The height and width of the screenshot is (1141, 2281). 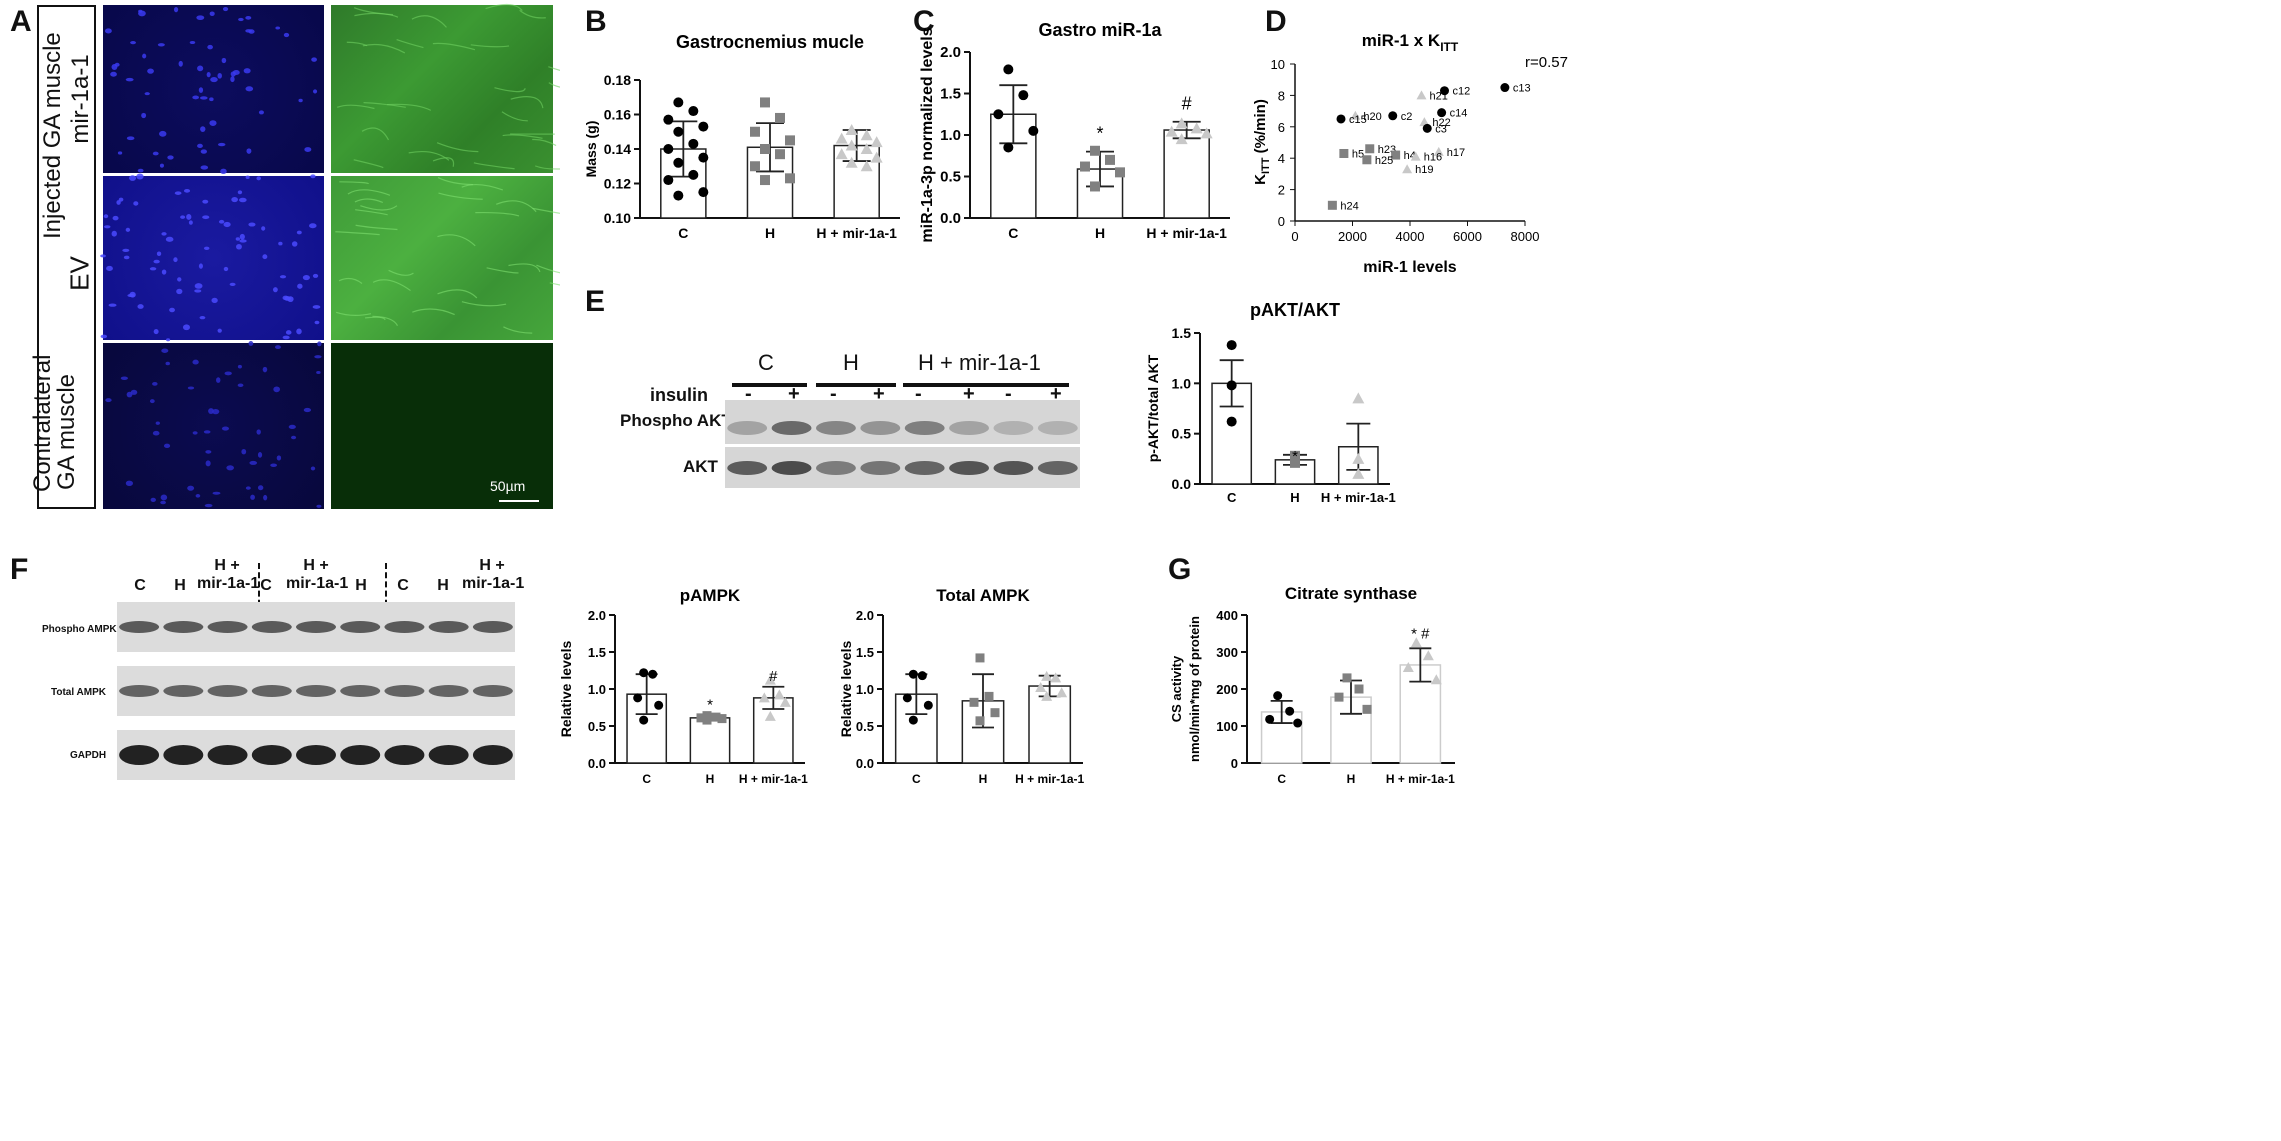 I want to click on y-tick-label: 6, so click(x=1281, y=127).